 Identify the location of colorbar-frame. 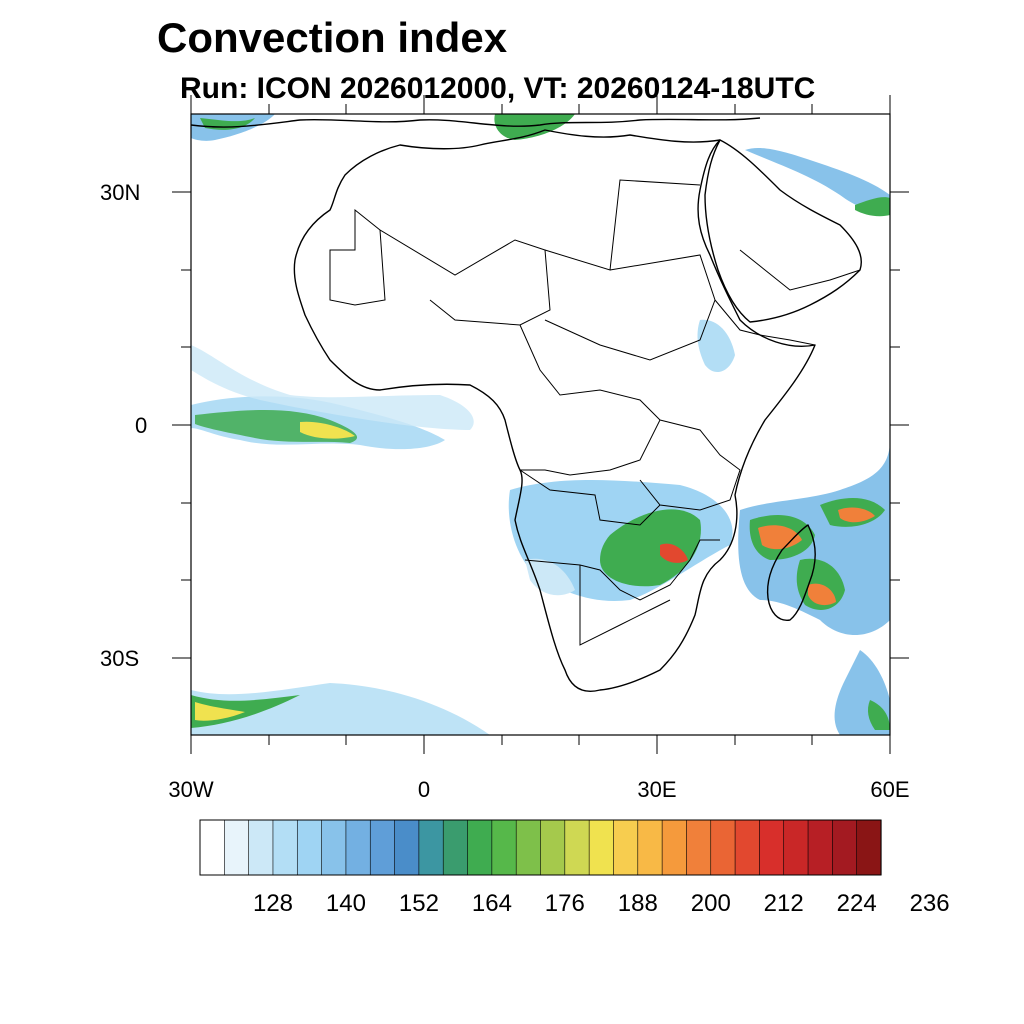
(540, 847).